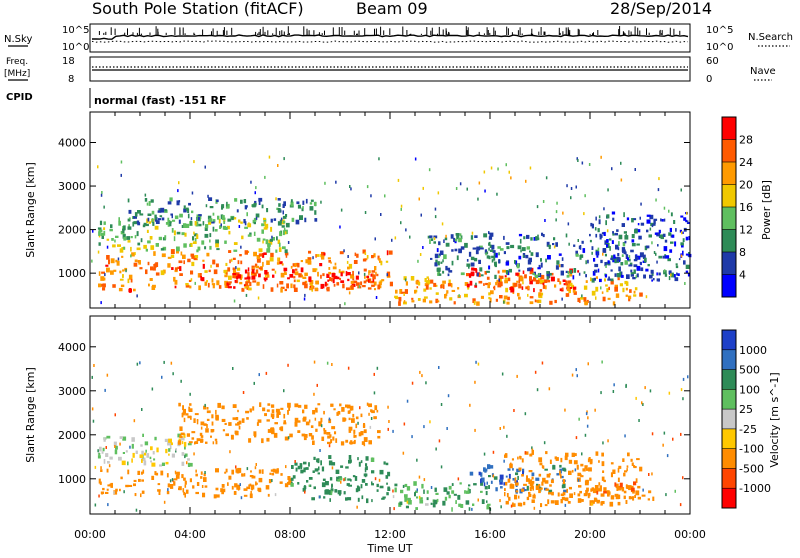 This screenshot has width=800, height=558. Describe the element at coordinates (729, 128) in the screenshot. I see `power-colorbar-swatch` at that location.